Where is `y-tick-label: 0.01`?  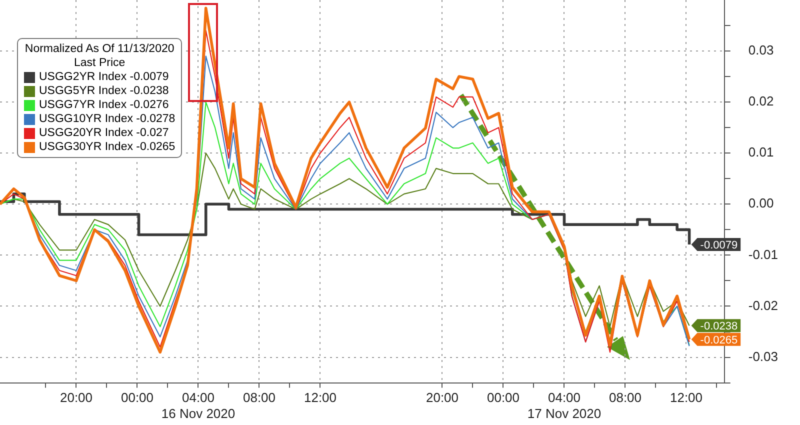 y-tick-label: 0.01 is located at coordinates (761, 152).